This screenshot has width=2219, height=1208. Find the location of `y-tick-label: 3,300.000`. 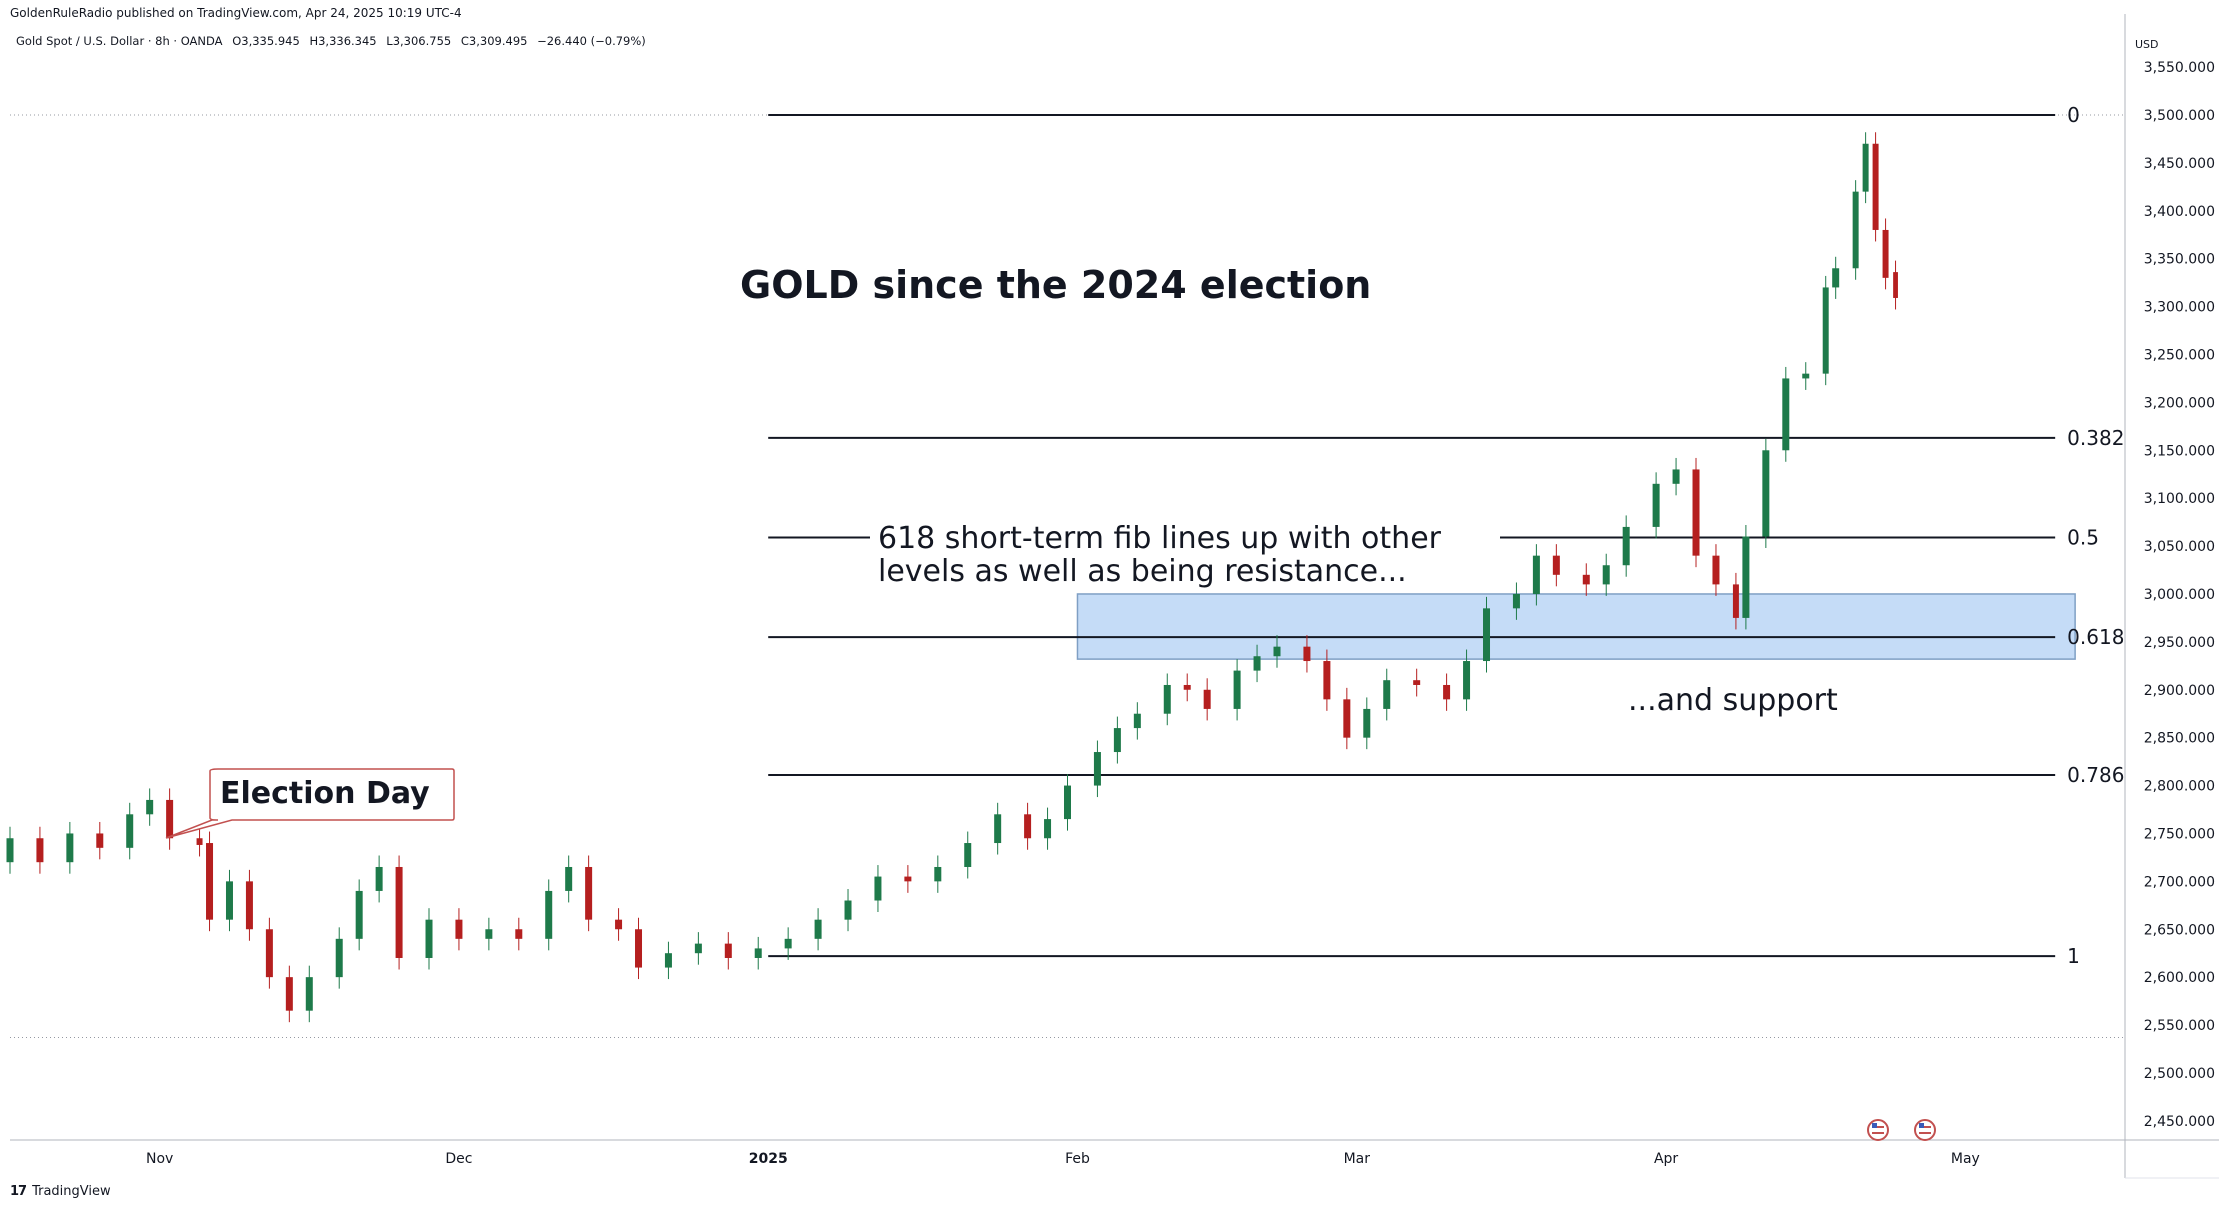

y-tick-label: 3,300.000 is located at coordinates (2179, 308).